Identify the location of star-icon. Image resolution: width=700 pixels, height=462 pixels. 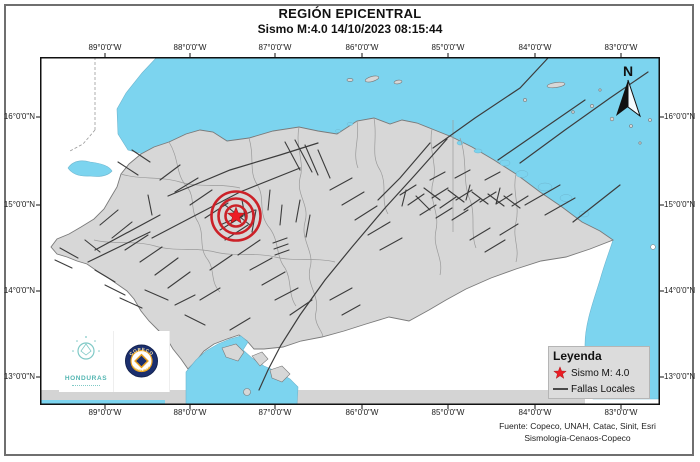
(562, 373).